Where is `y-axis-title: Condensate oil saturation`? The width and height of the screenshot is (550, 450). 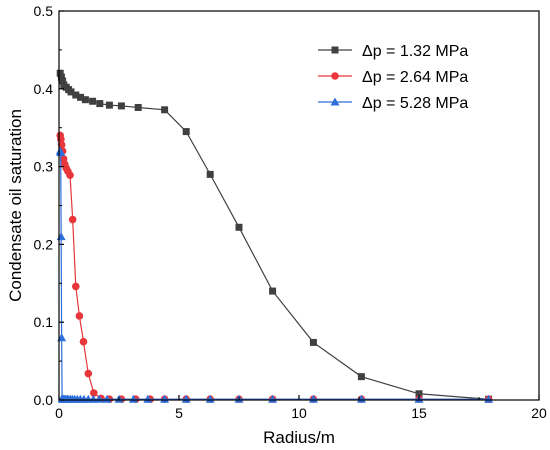
y-axis-title: Condensate oil saturation is located at coordinates (15, 205).